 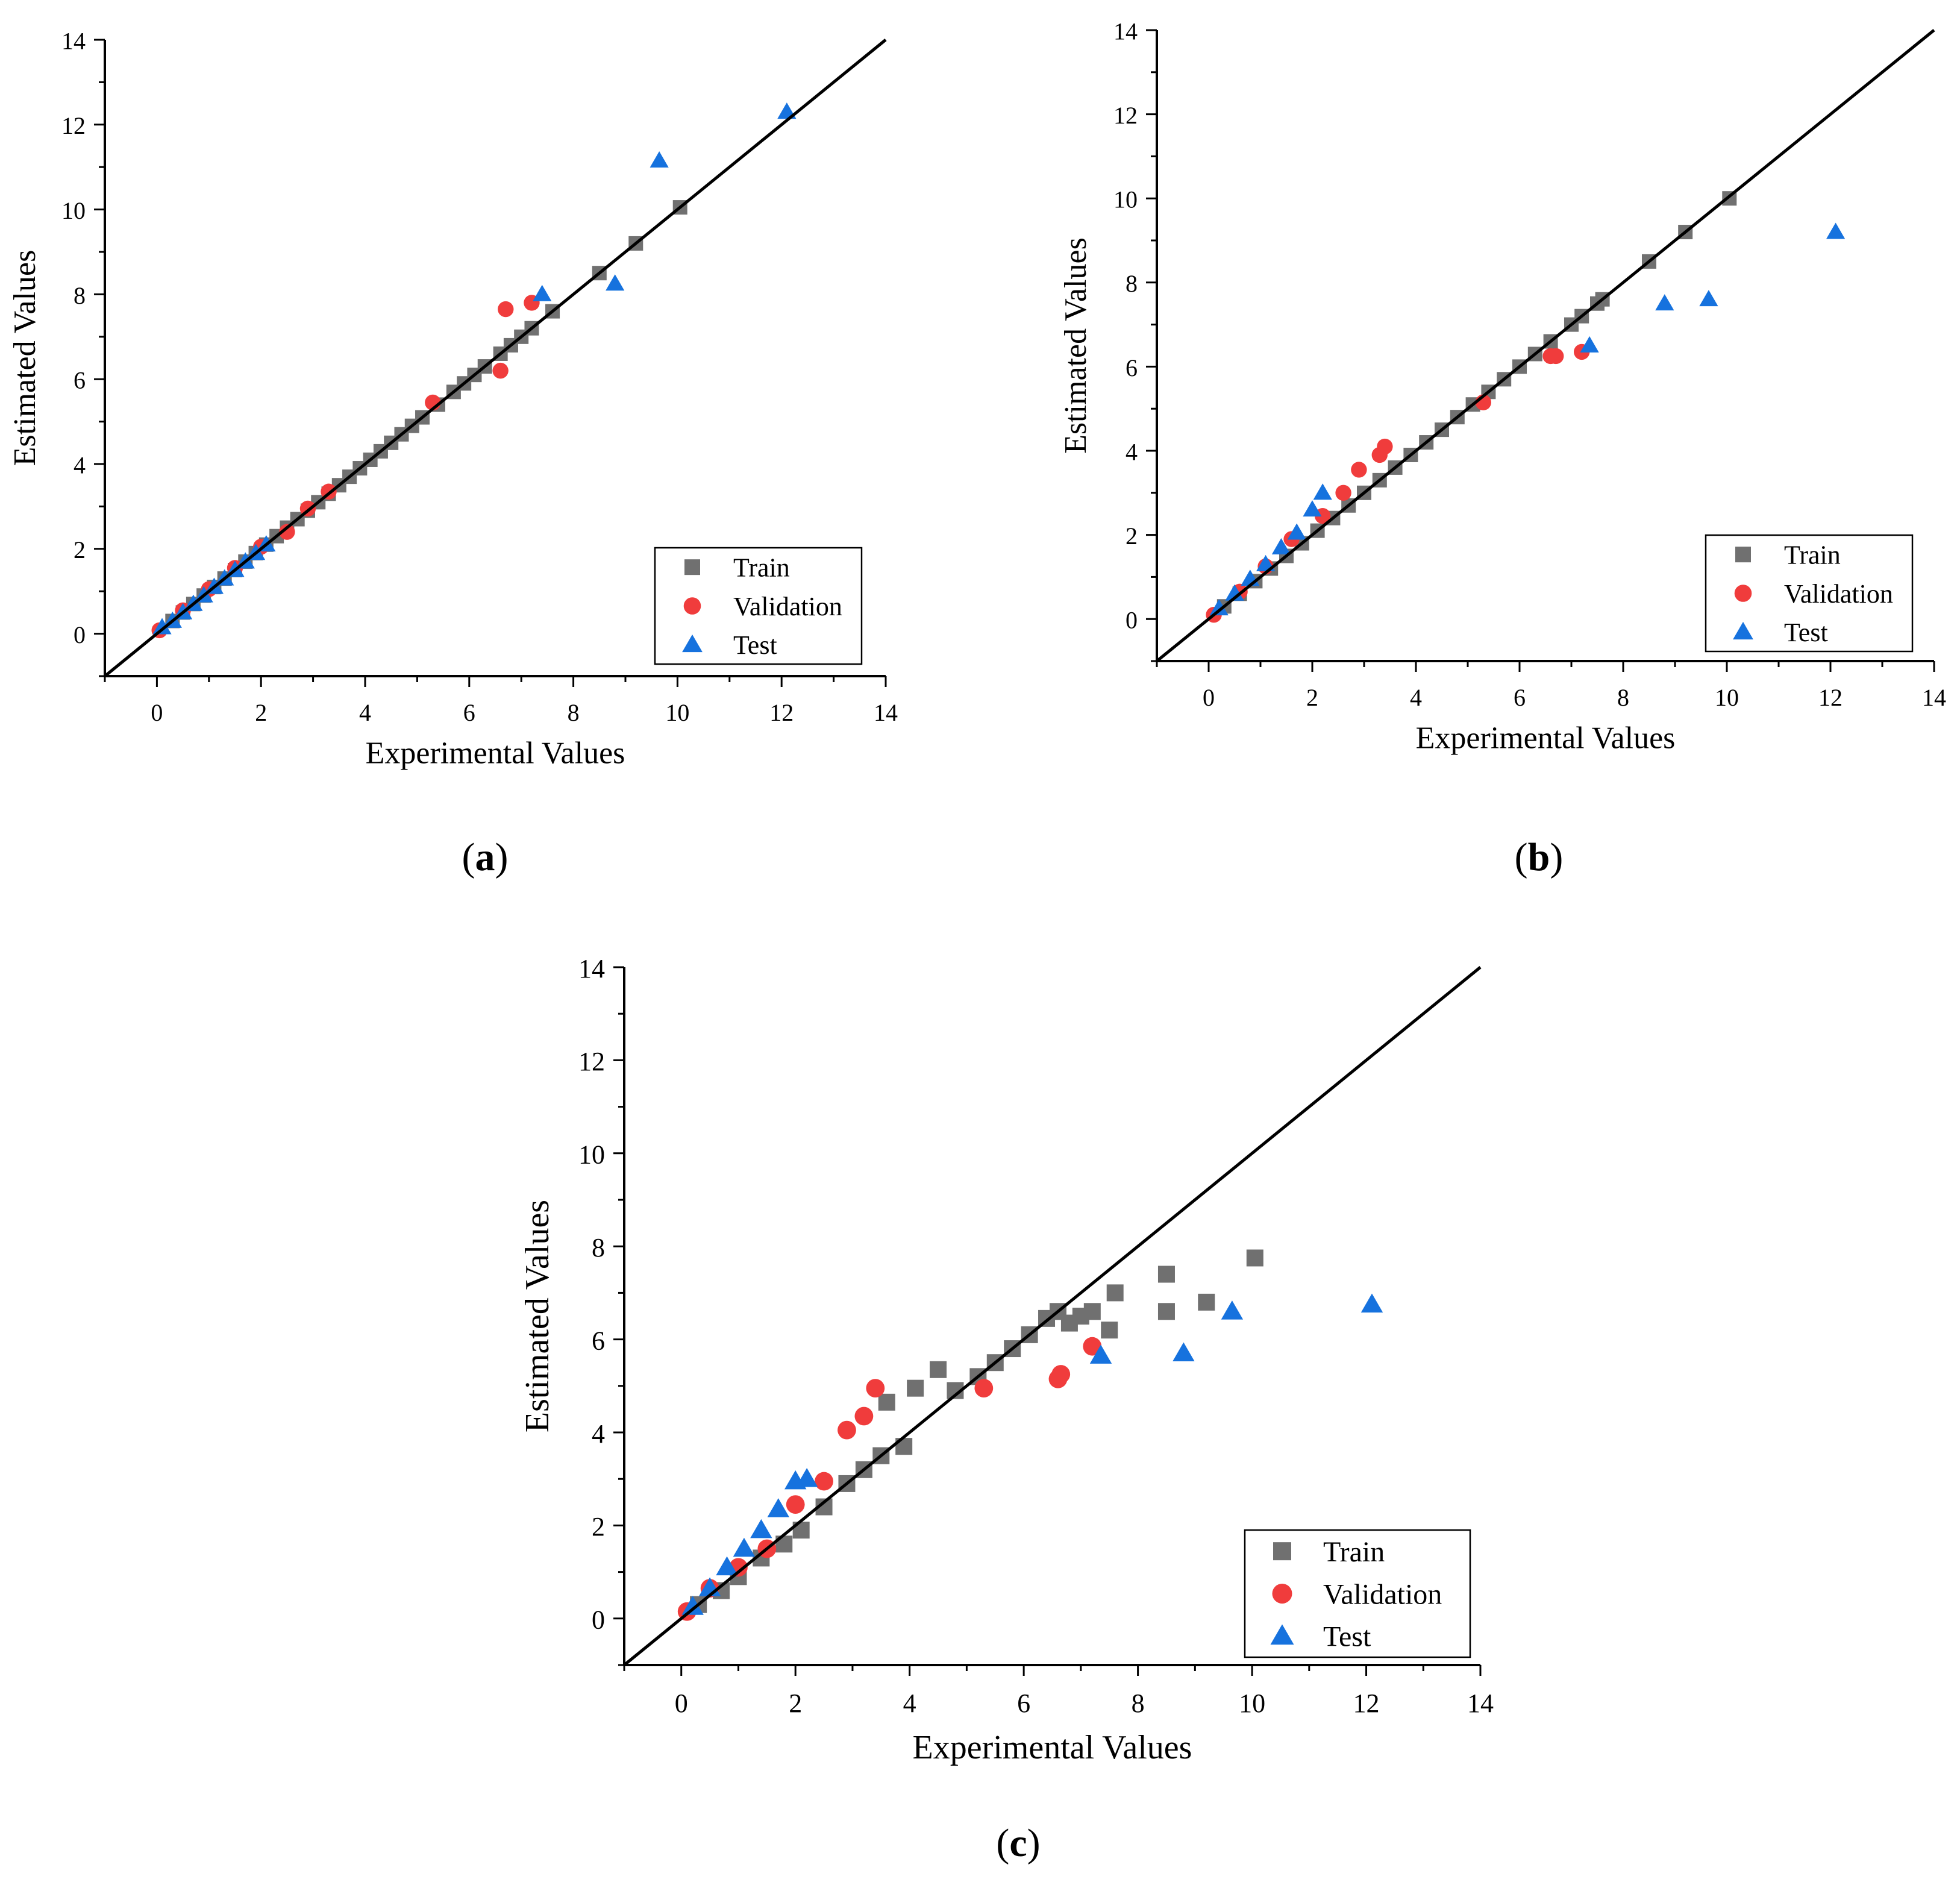 What do you see at coordinates (1539, 857) in the screenshot?
I see `panel-label: (b)` at bounding box center [1539, 857].